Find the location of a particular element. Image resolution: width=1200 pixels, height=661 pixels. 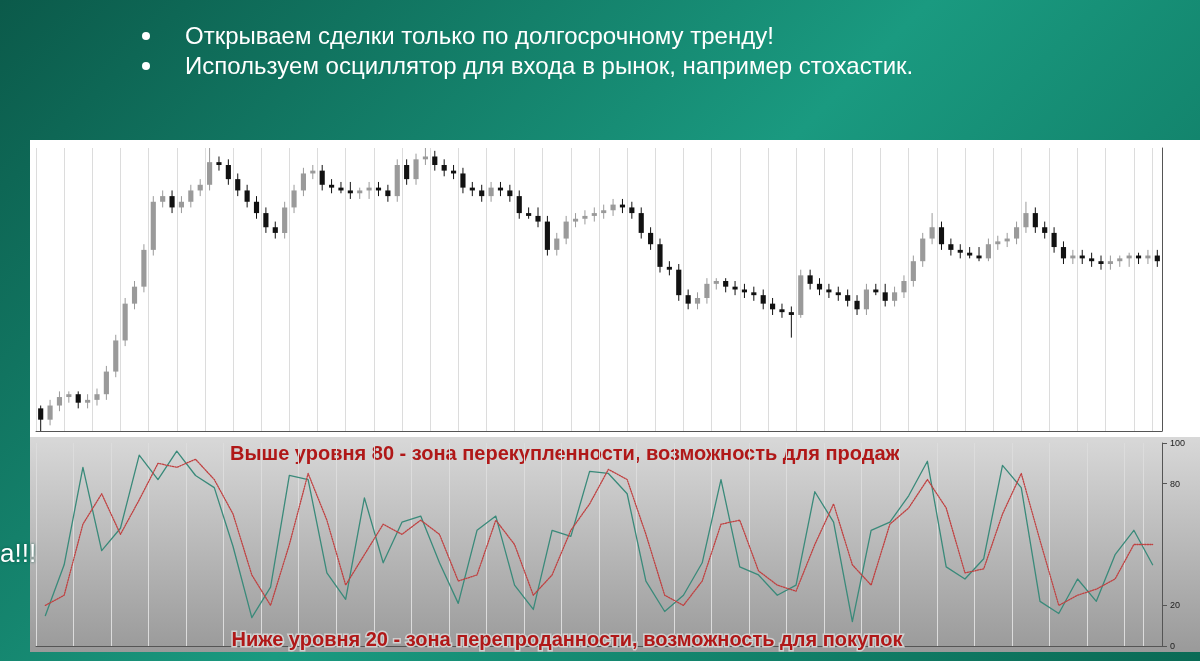

y-tick-label: 20 is located at coordinates (1175, 605).